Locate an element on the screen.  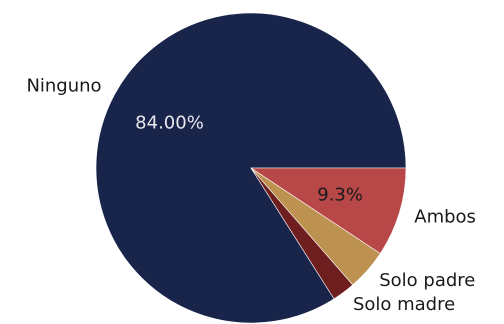
pct-label-ninguno: 84.00% is located at coordinates (169, 123).